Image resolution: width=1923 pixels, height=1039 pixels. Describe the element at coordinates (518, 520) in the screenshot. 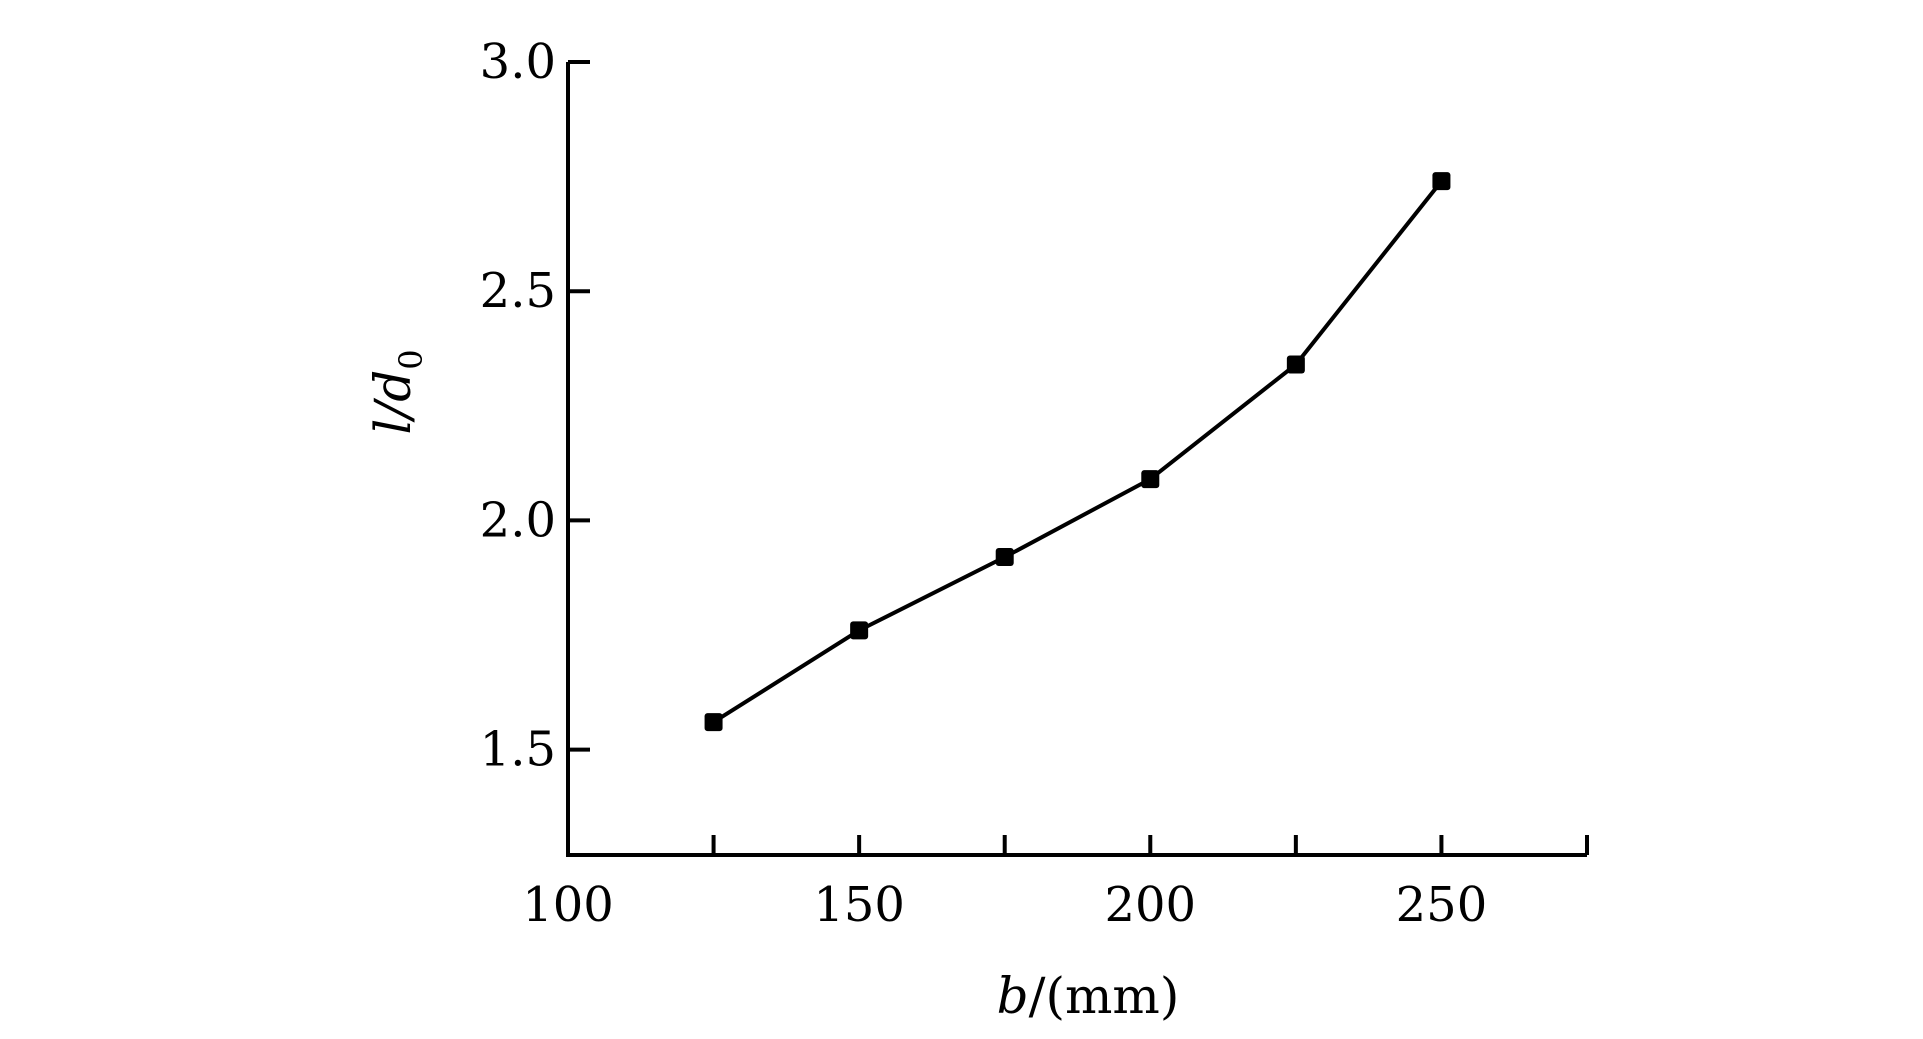

I see `y-tick-label: 2.0` at that location.